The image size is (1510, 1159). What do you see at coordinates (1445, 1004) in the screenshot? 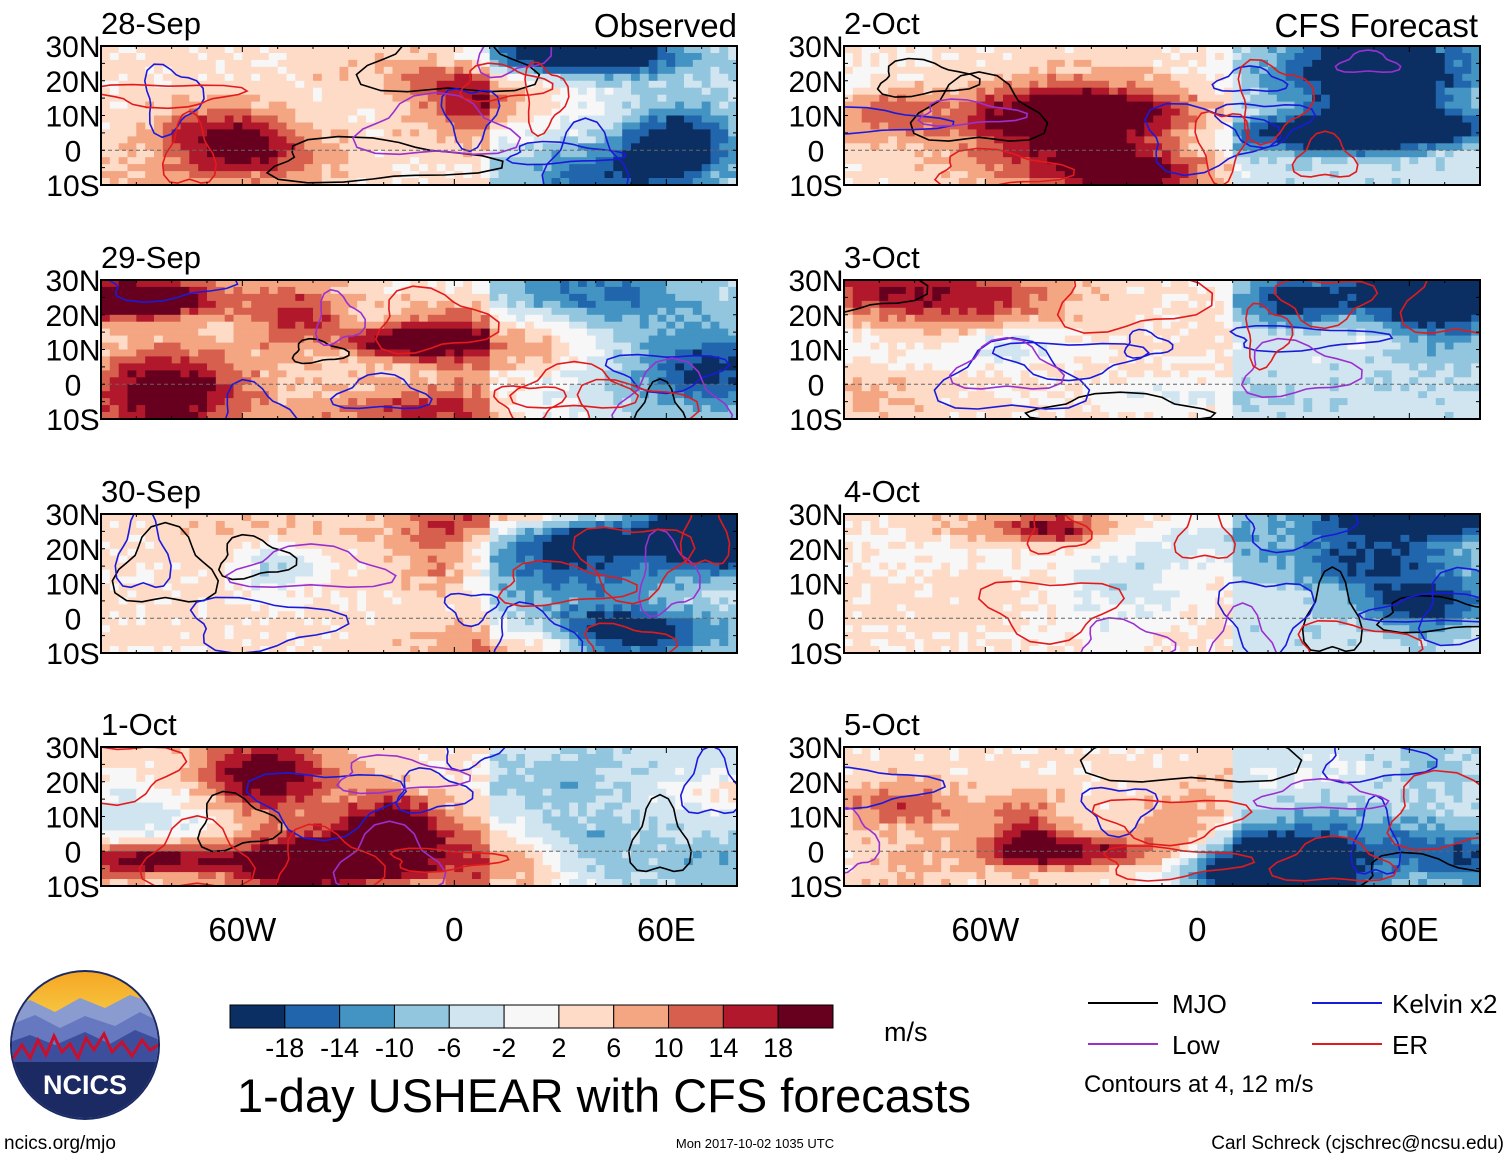
I see `legend-label-kelvin: Kelvin x2` at bounding box center [1445, 1004].